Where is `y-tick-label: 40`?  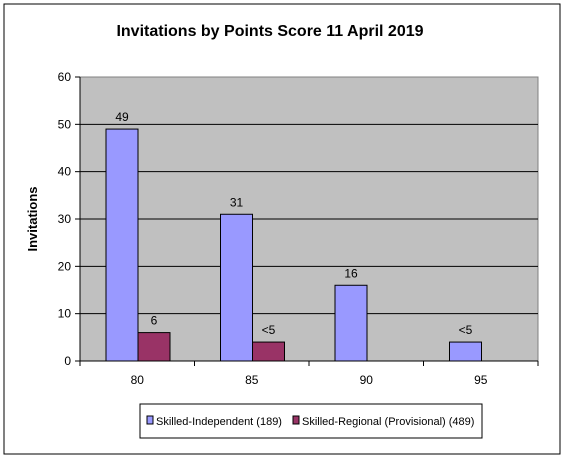
y-tick-label: 40 is located at coordinates (65, 172).